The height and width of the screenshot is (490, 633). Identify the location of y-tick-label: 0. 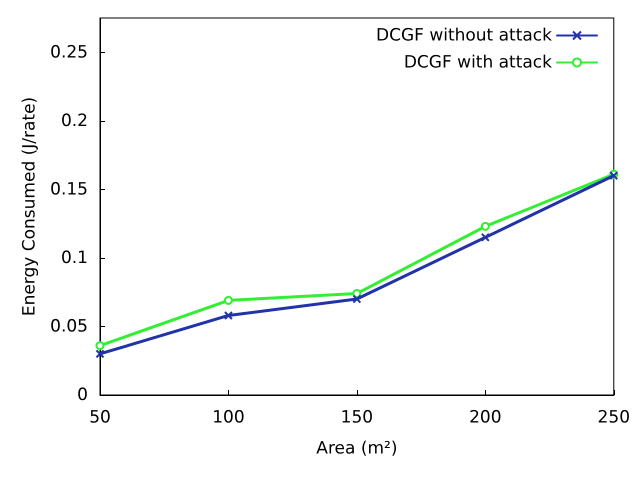
(82, 395).